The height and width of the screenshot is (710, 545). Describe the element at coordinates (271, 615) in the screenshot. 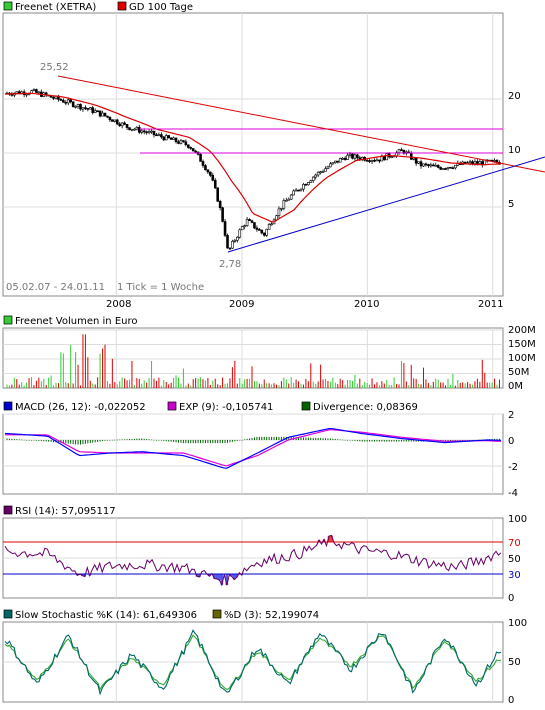

I see `legend-label-stoch-d: %D (3): 52,199074` at that location.